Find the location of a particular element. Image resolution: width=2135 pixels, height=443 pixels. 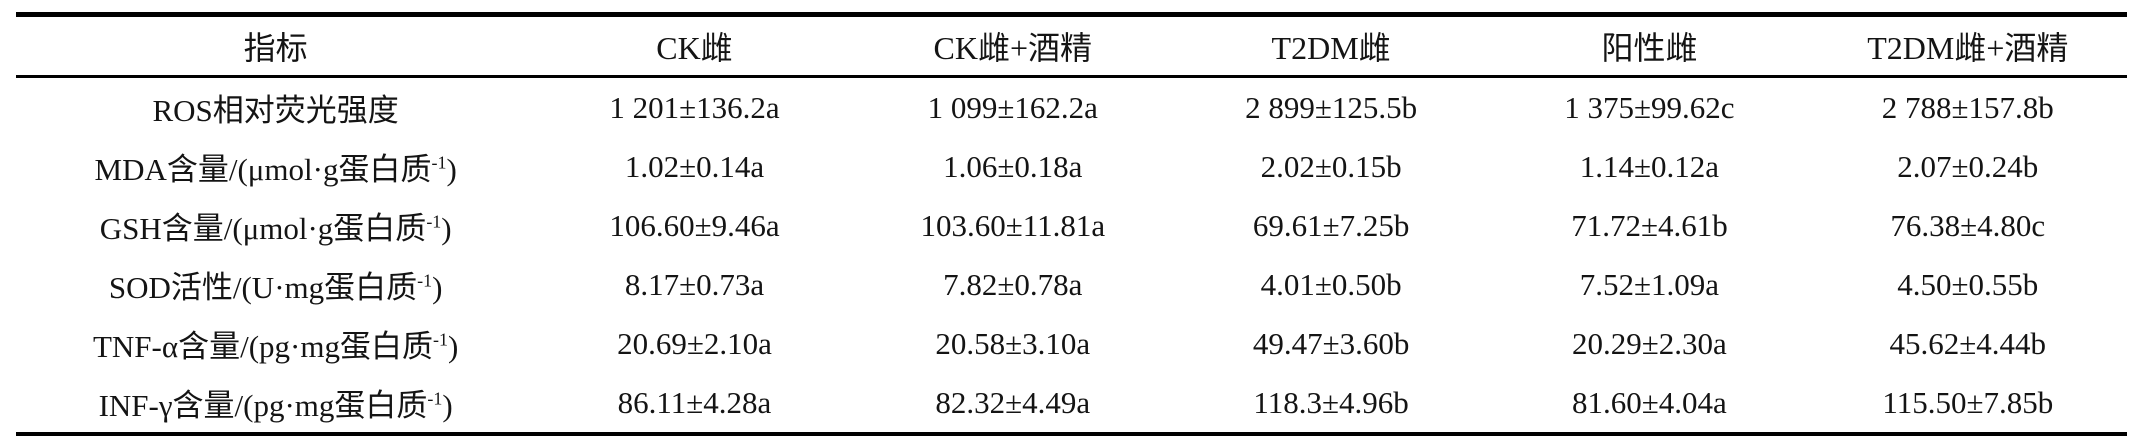

row-label: SOD活性/(U·mg蛋白质-1) is located at coordinates (275, 284).